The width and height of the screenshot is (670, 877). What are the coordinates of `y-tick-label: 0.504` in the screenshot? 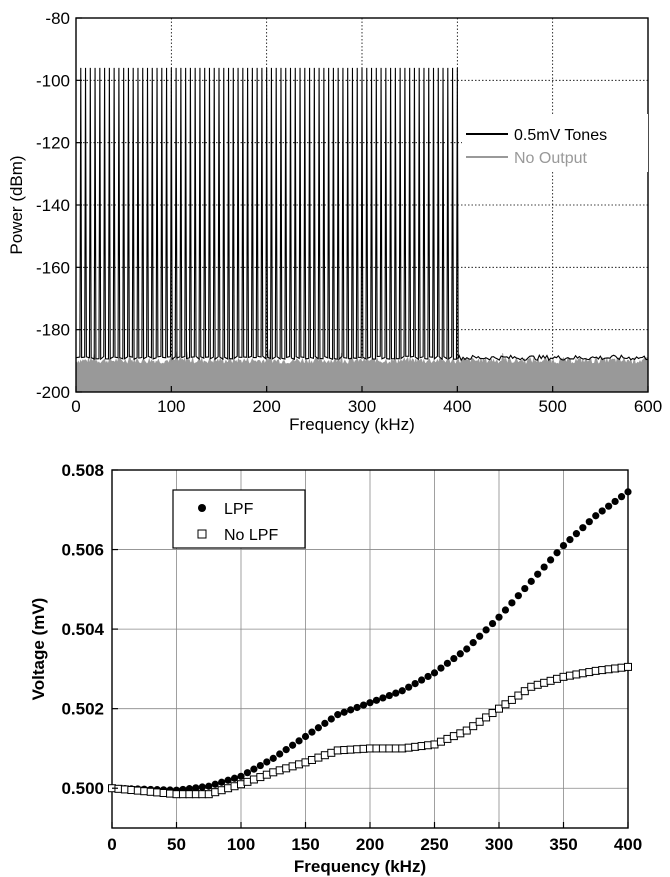 It's located at (82, 629).